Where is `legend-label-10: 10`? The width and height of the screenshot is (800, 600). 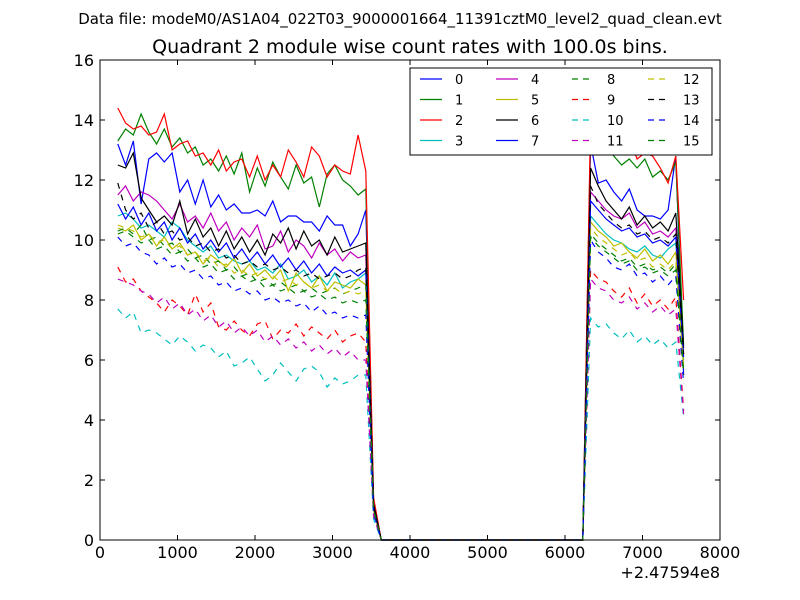 legend-label-10: 10 is located at coordinates (615, 121).